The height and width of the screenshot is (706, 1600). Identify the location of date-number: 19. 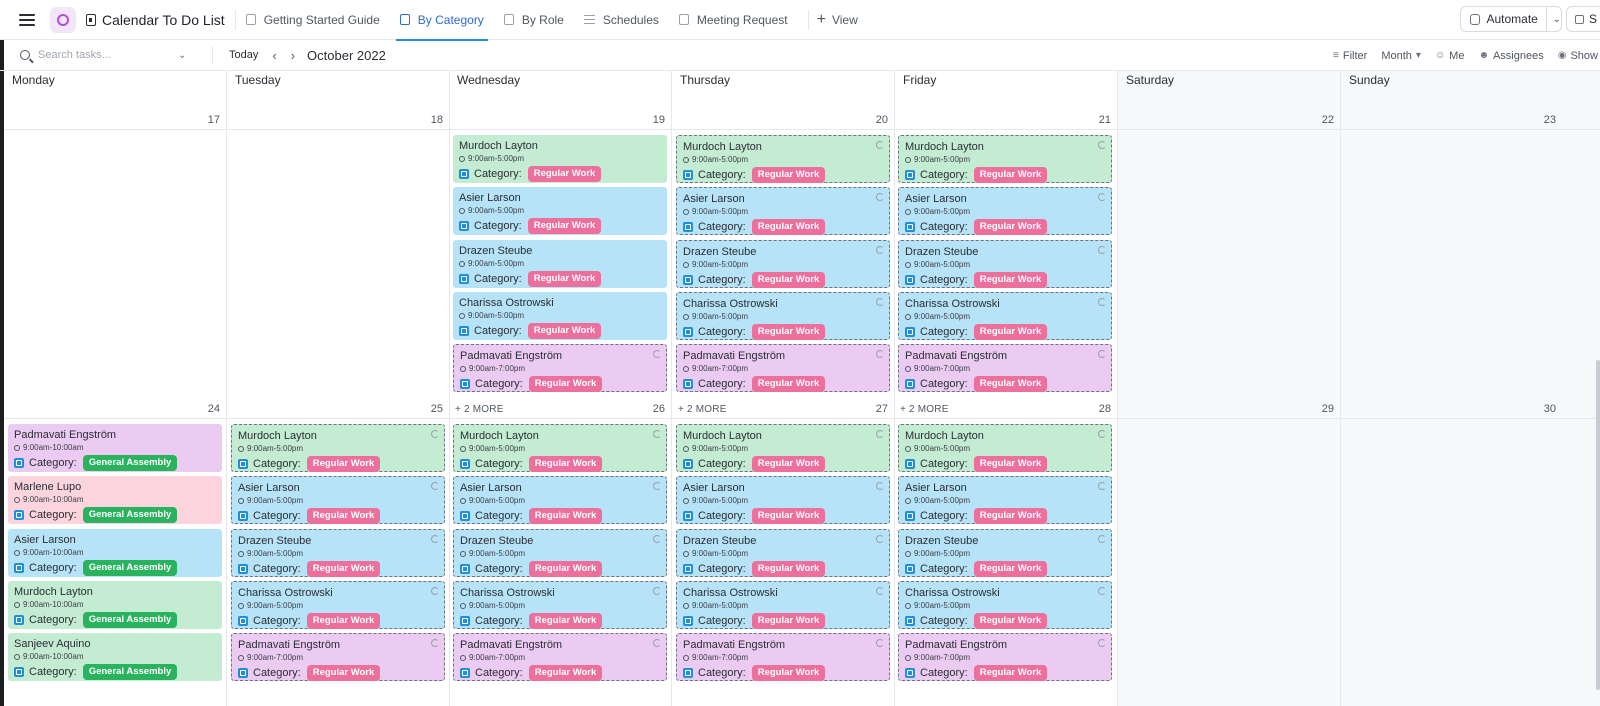
(658, 120).